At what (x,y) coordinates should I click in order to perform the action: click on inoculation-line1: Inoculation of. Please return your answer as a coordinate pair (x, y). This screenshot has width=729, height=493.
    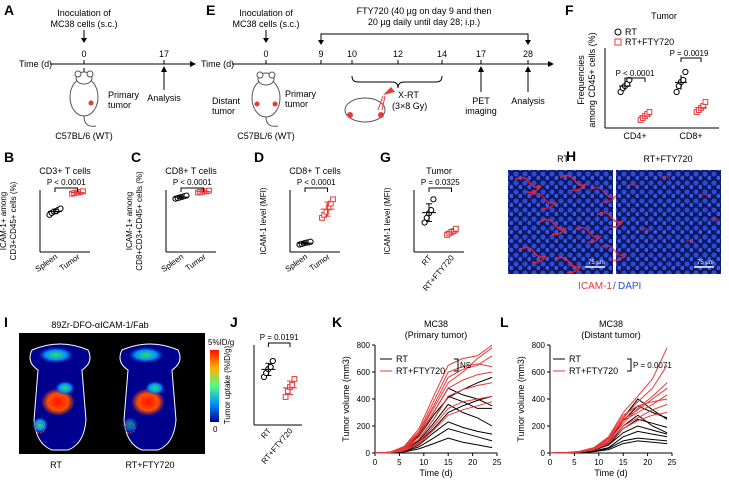
    Looking at the image, I should click on (266, 13).